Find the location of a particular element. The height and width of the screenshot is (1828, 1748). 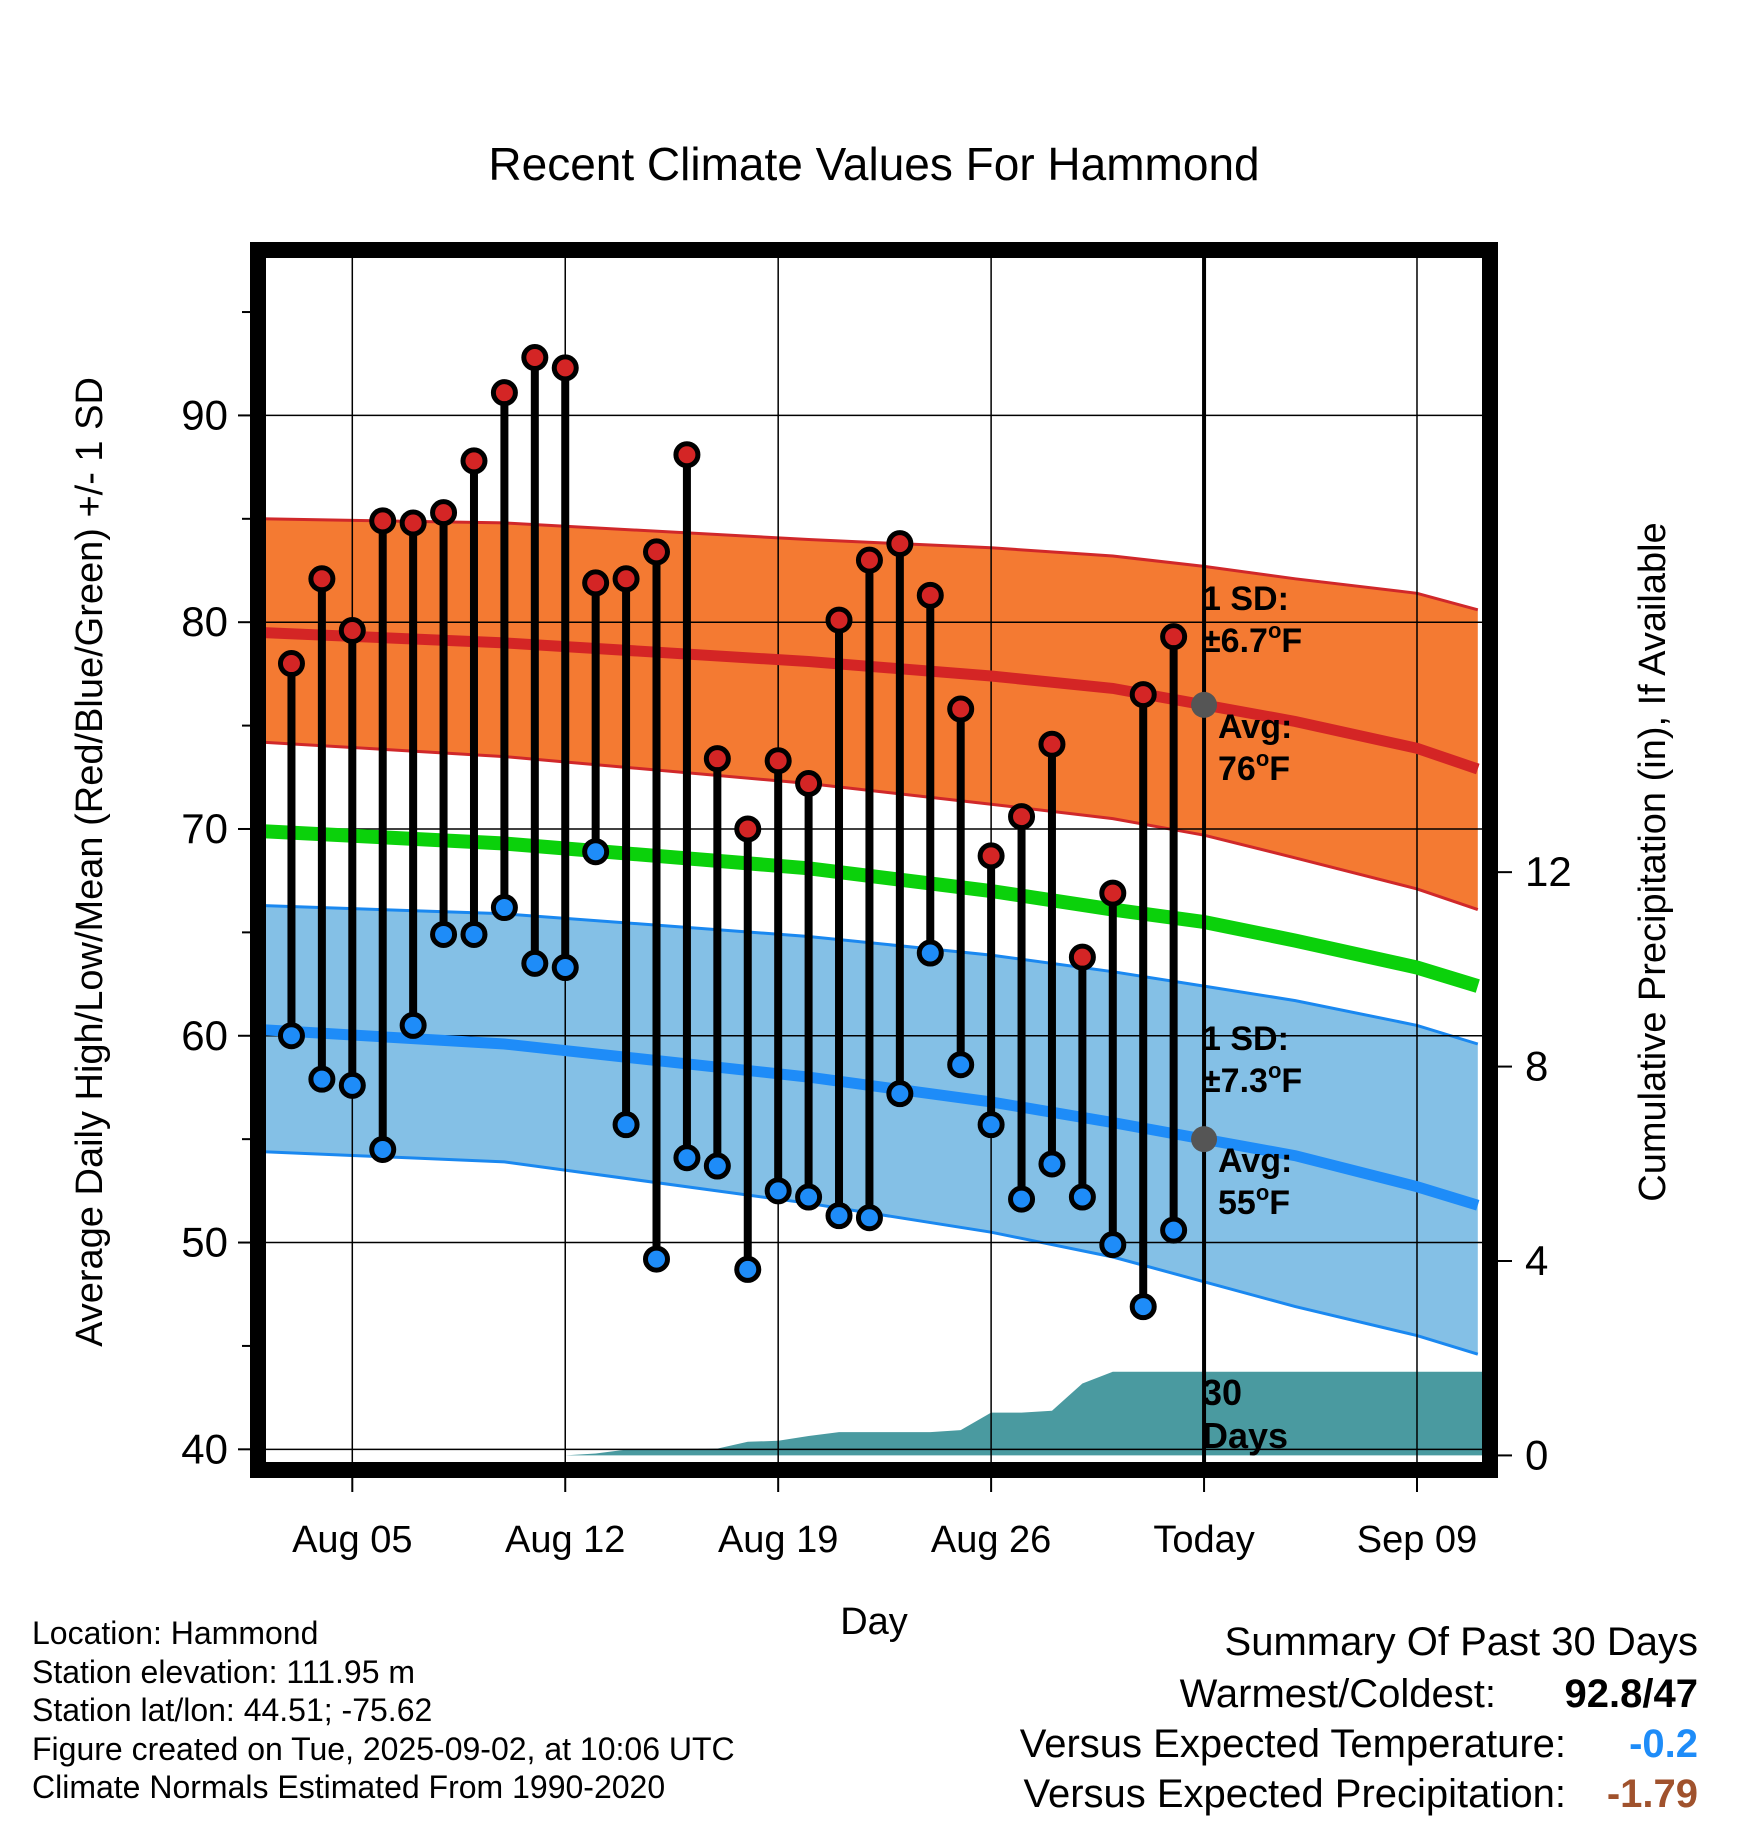

x-tick-label: Aug 26 is located at coordinates (991, 1540).